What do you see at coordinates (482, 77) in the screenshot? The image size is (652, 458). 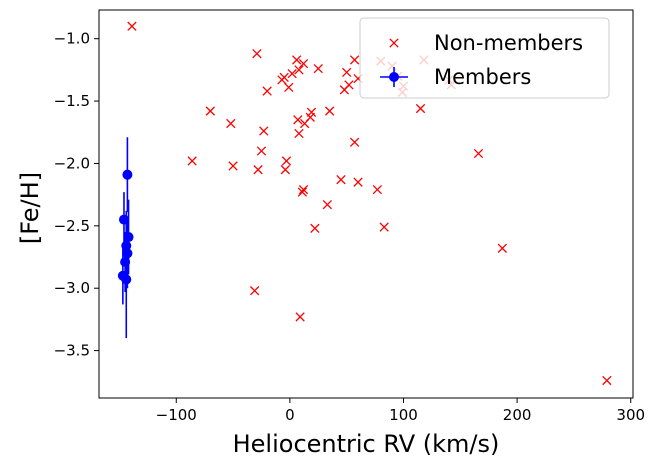 I see `legend-members-label: Members` at bounding box center [482, 77].